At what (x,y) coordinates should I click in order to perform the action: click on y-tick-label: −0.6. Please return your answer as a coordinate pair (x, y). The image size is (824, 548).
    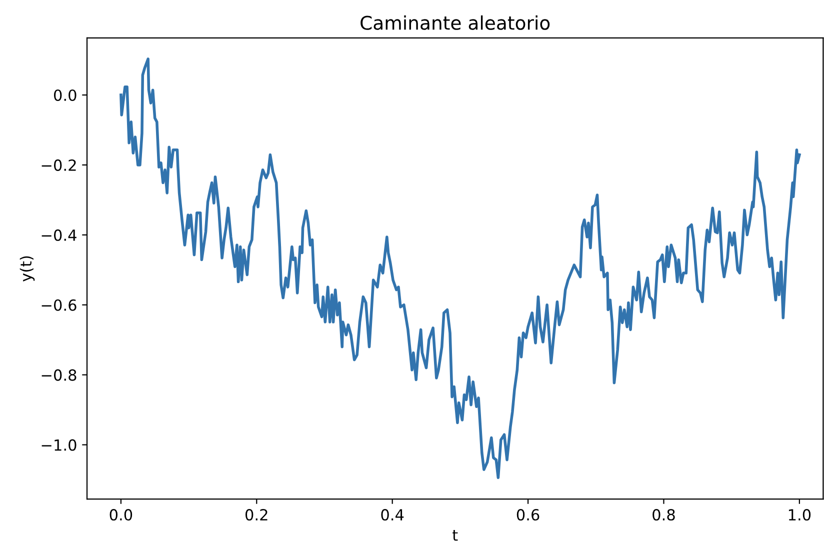
    Looking at the image, I should click on (59, 305).